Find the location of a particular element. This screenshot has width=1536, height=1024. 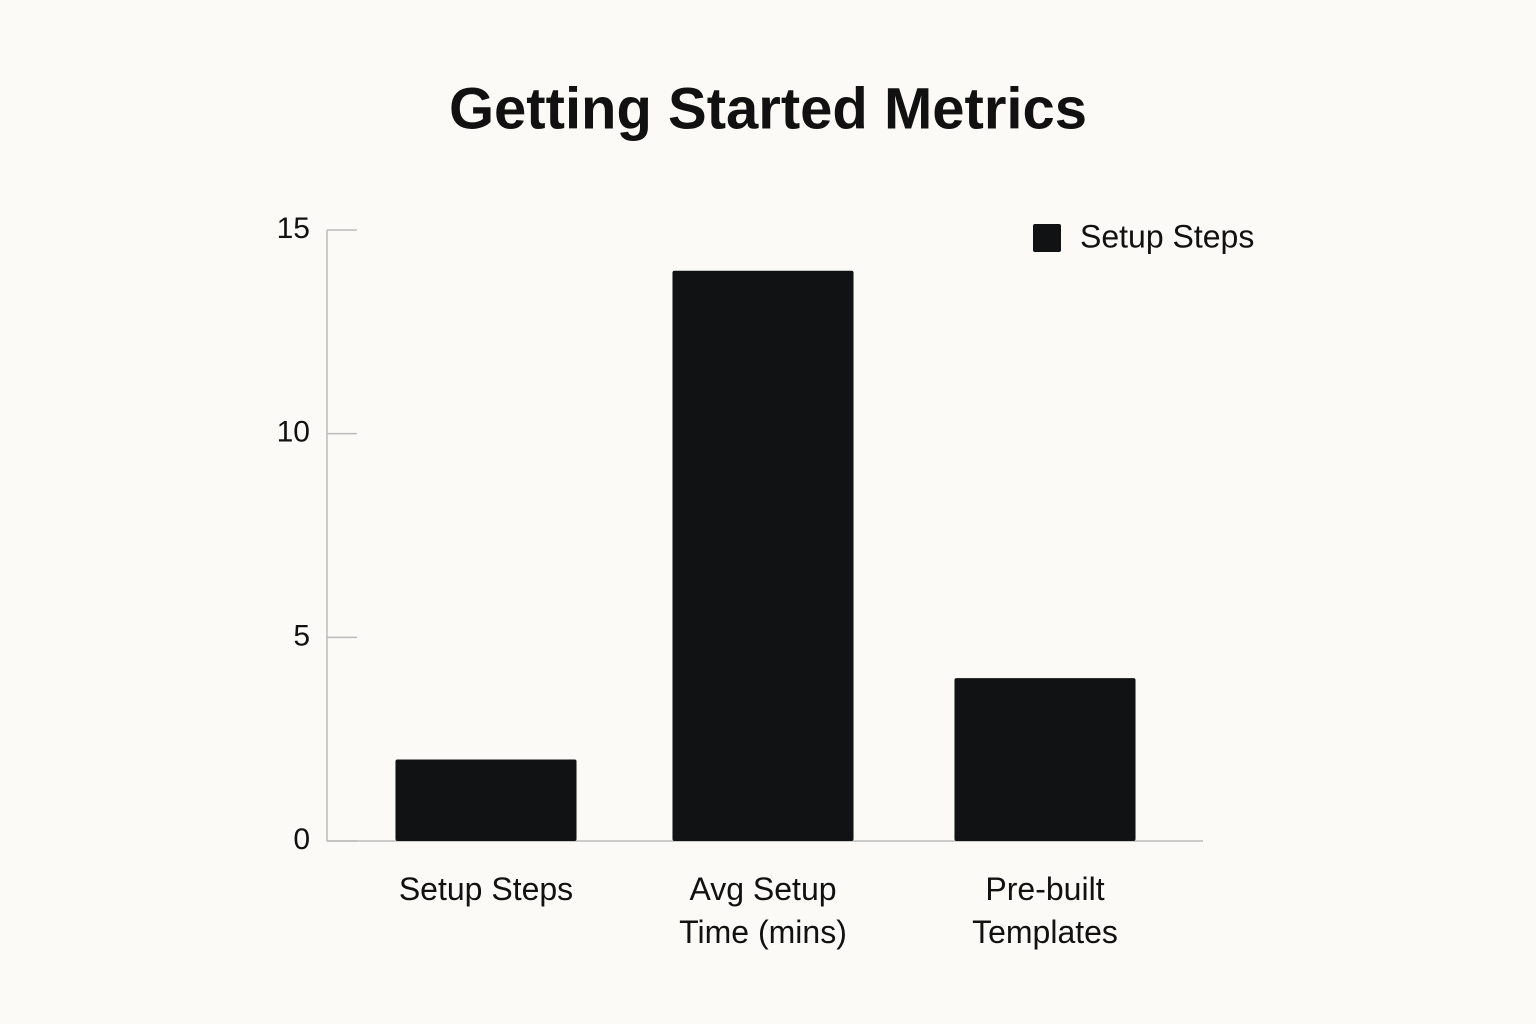

legend-swatch is located at coordinates (1047, 238).